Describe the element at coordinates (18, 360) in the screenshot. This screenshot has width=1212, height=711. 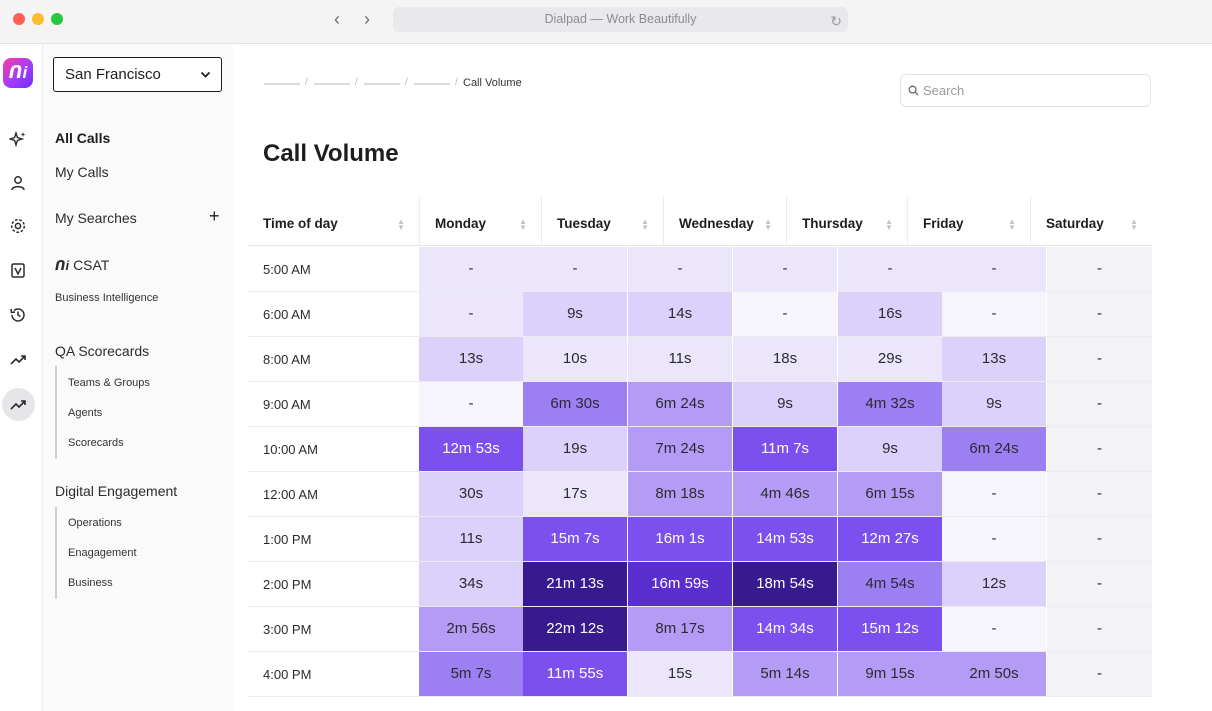
I see `trend-icon` at that location.